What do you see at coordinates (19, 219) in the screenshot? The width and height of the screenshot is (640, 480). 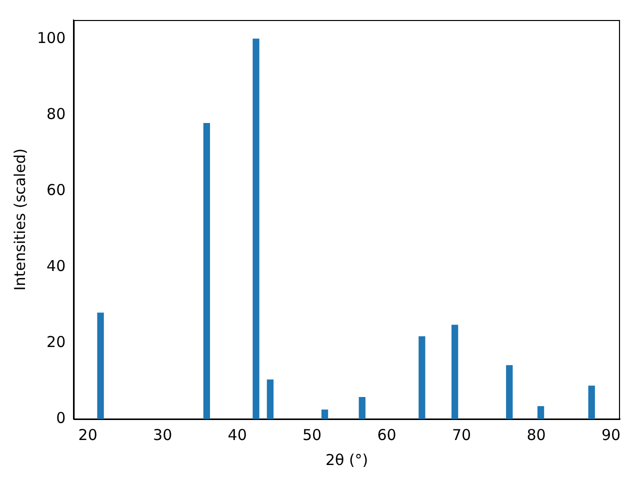 I see `y-axis-title: Intensities (scaled)` at bounding box center [19, 219].